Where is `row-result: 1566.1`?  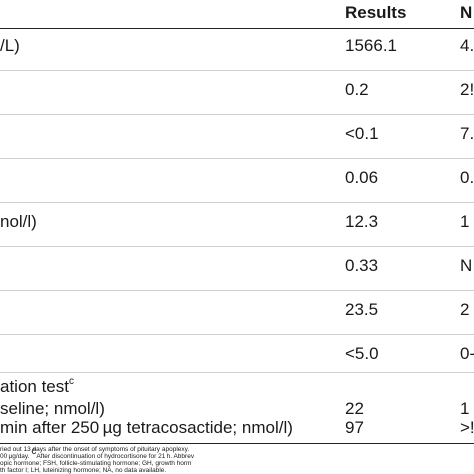 row-result: 1566.1 is located at coordinates (371, 45).